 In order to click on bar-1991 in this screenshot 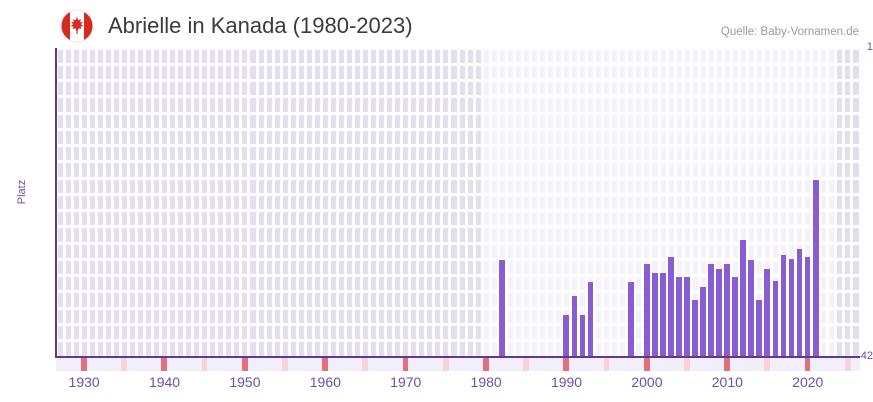, I will do `click(574, 326)`.